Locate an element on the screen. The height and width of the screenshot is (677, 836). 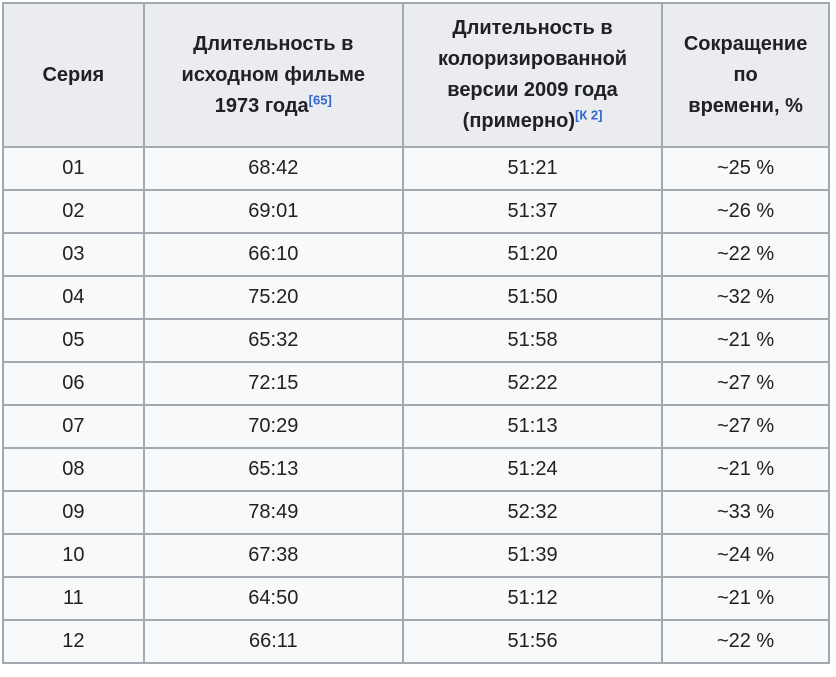
table-row: 06 72:15 52:22 ~27 % is located at coordinates (416, 383).